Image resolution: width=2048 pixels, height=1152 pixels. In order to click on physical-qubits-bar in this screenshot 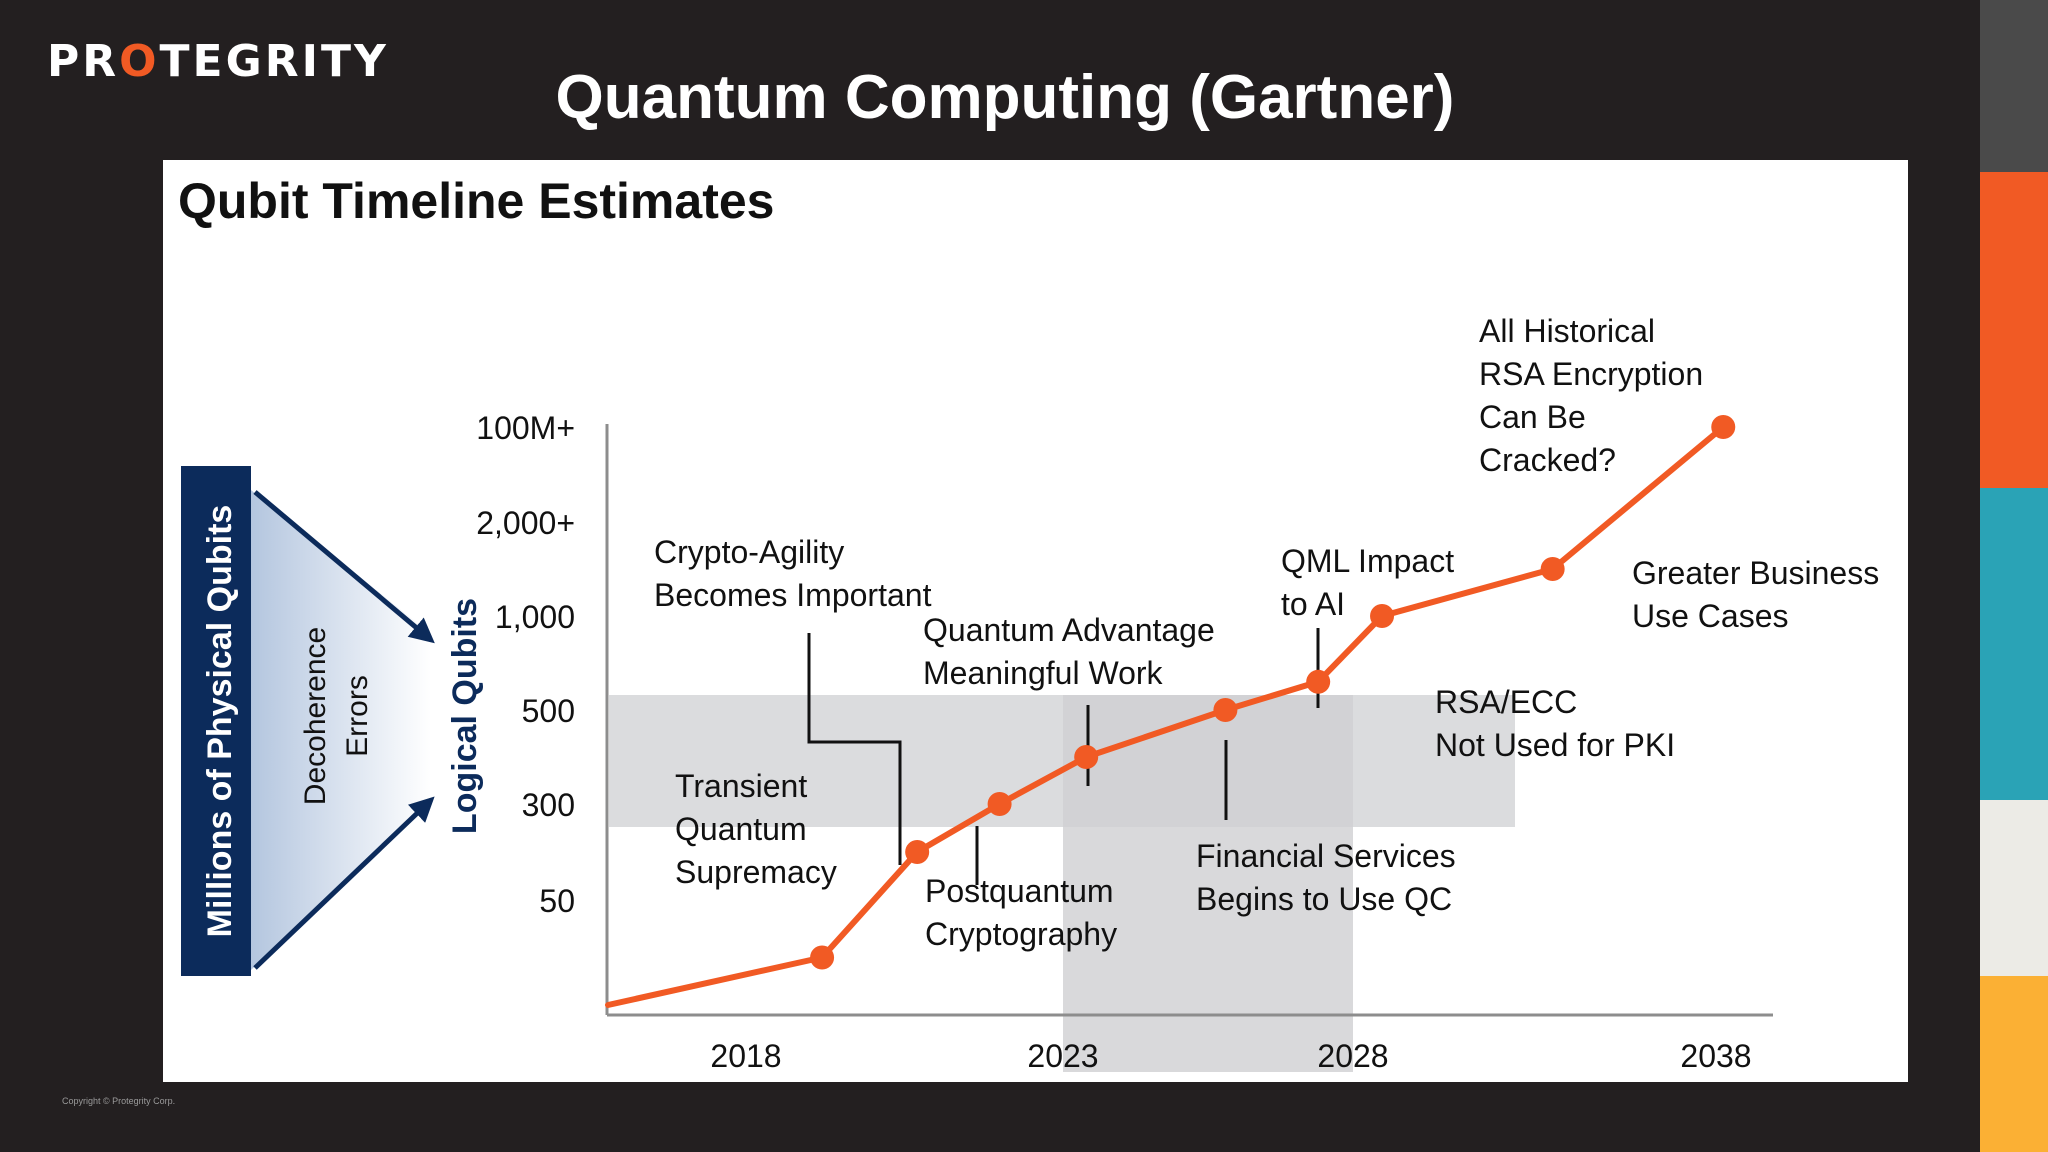, I will do `click(216, 721)`.